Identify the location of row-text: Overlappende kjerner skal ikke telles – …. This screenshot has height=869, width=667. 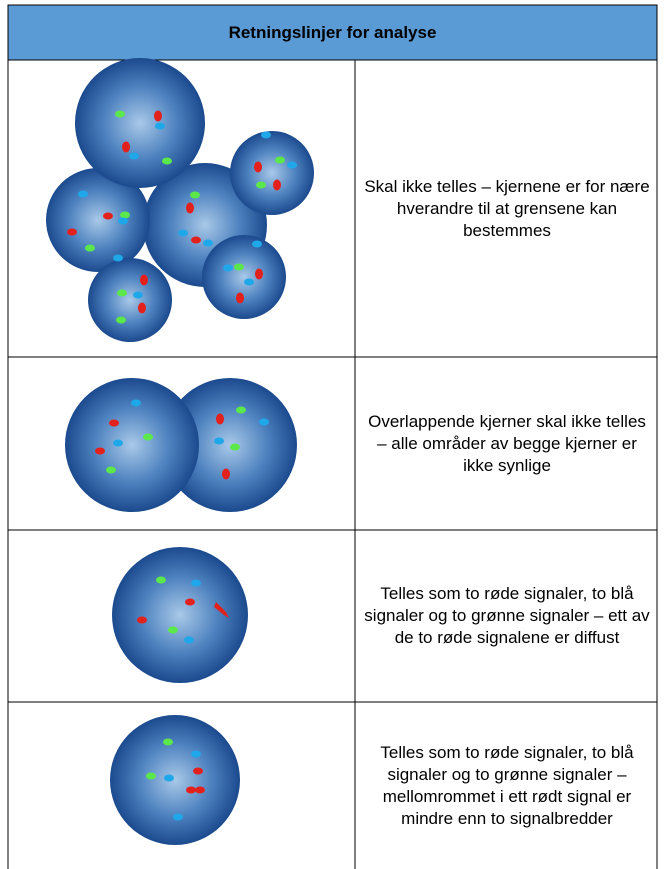
(507, 443).